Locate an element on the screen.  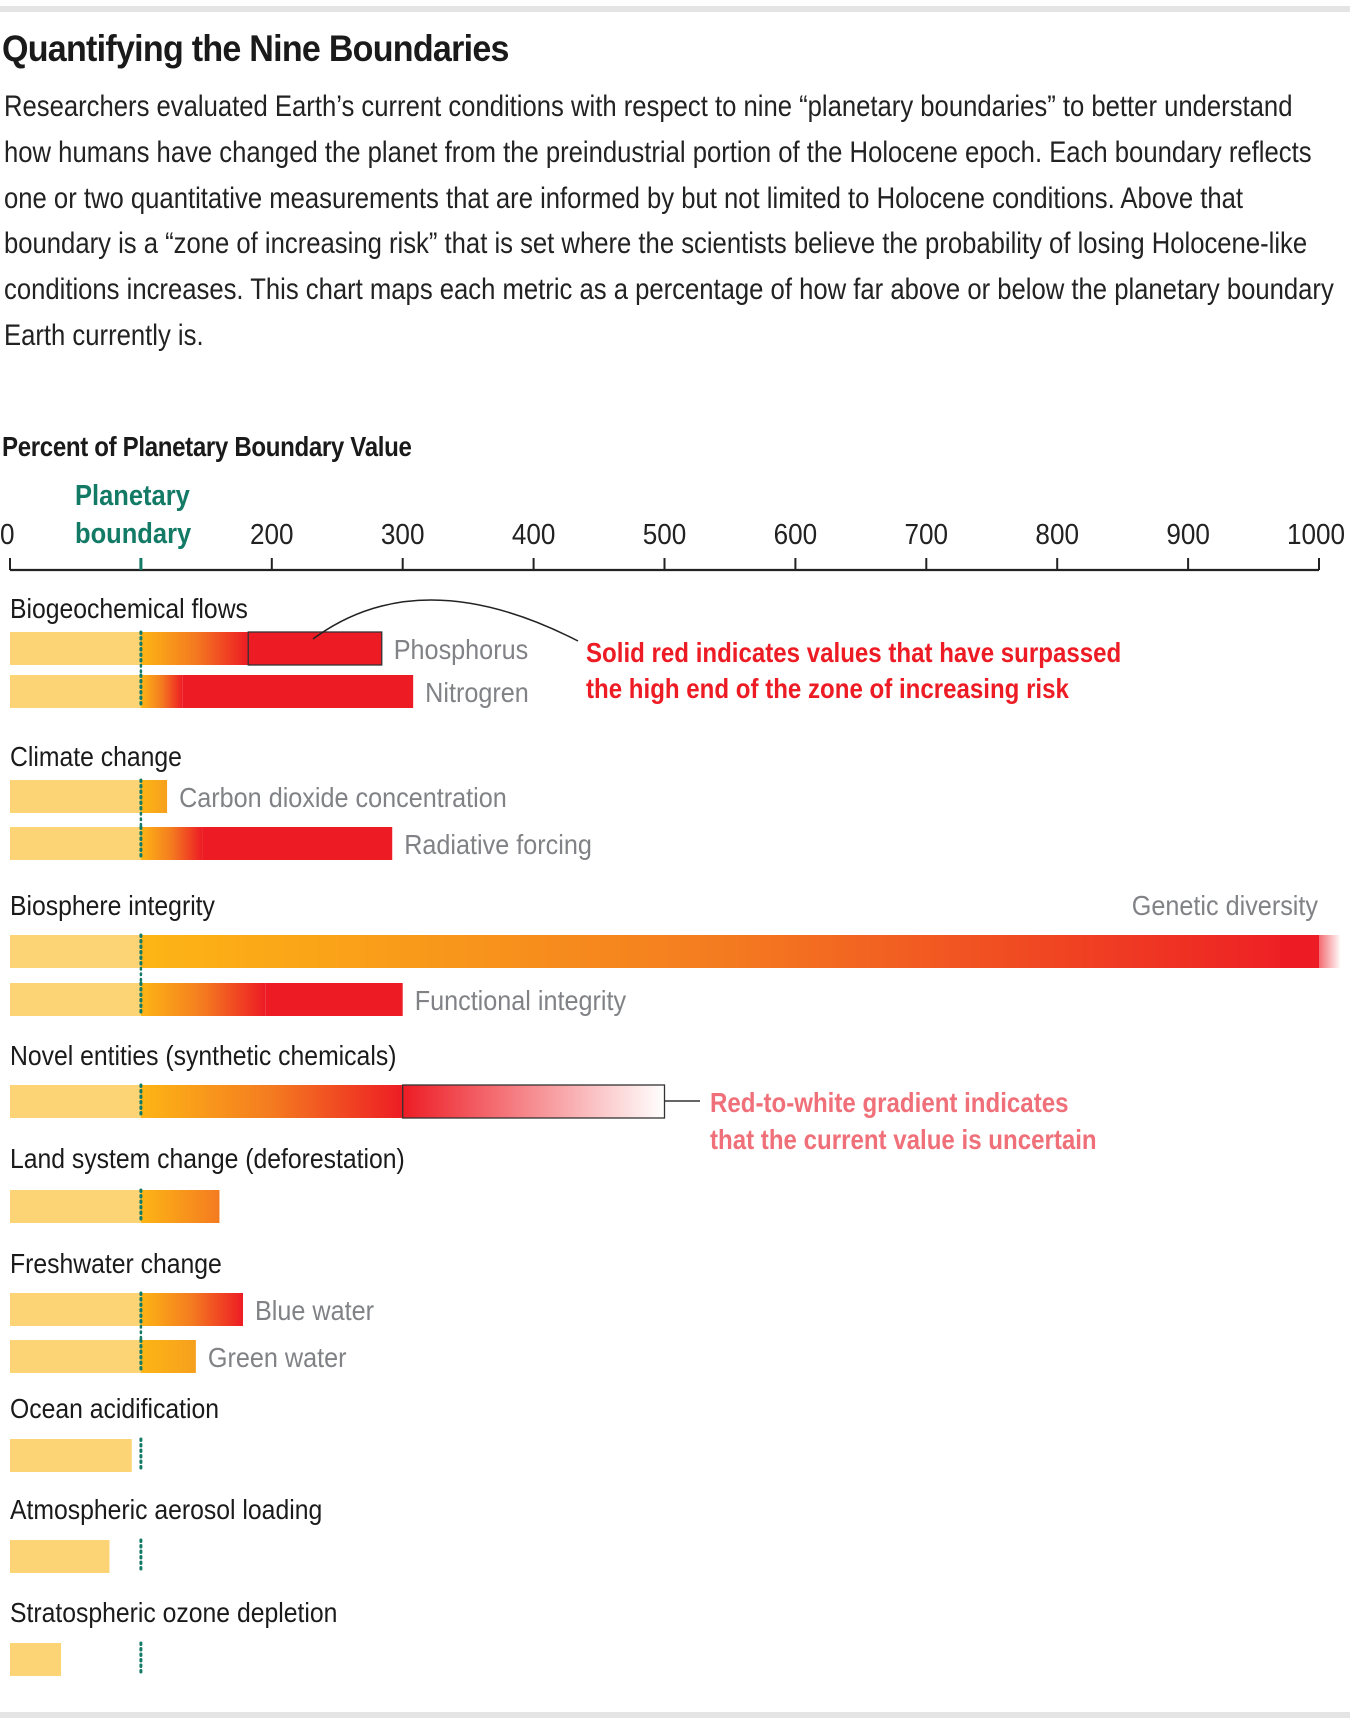
metric-label: Green water is located at coordinates (277, 1358).